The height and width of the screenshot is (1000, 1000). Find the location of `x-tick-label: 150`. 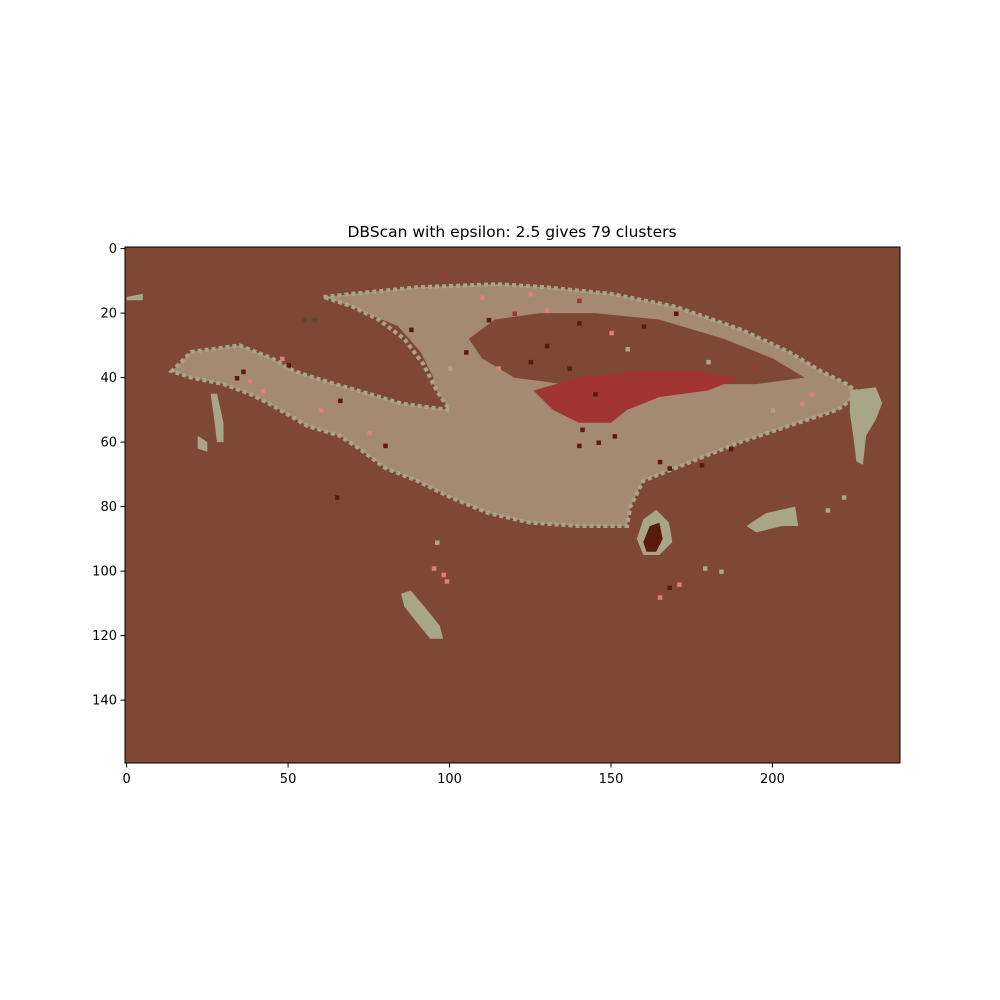

x-tick-label: 150 is located at coordinates (611, 779).